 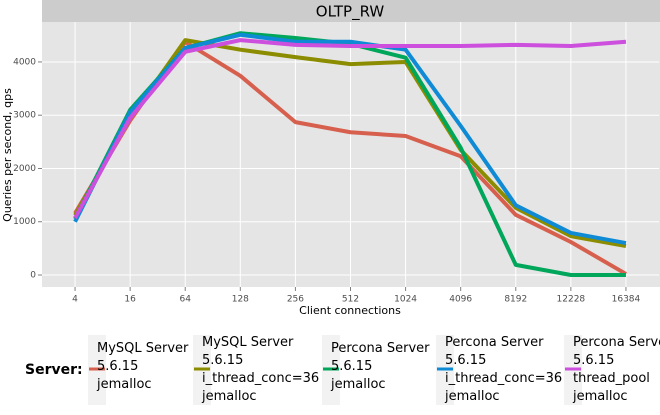 What do you see at coordinates (295, 300) in the screenshot?
I see `x-tick-label: 256` at bounding box center [295, 300].